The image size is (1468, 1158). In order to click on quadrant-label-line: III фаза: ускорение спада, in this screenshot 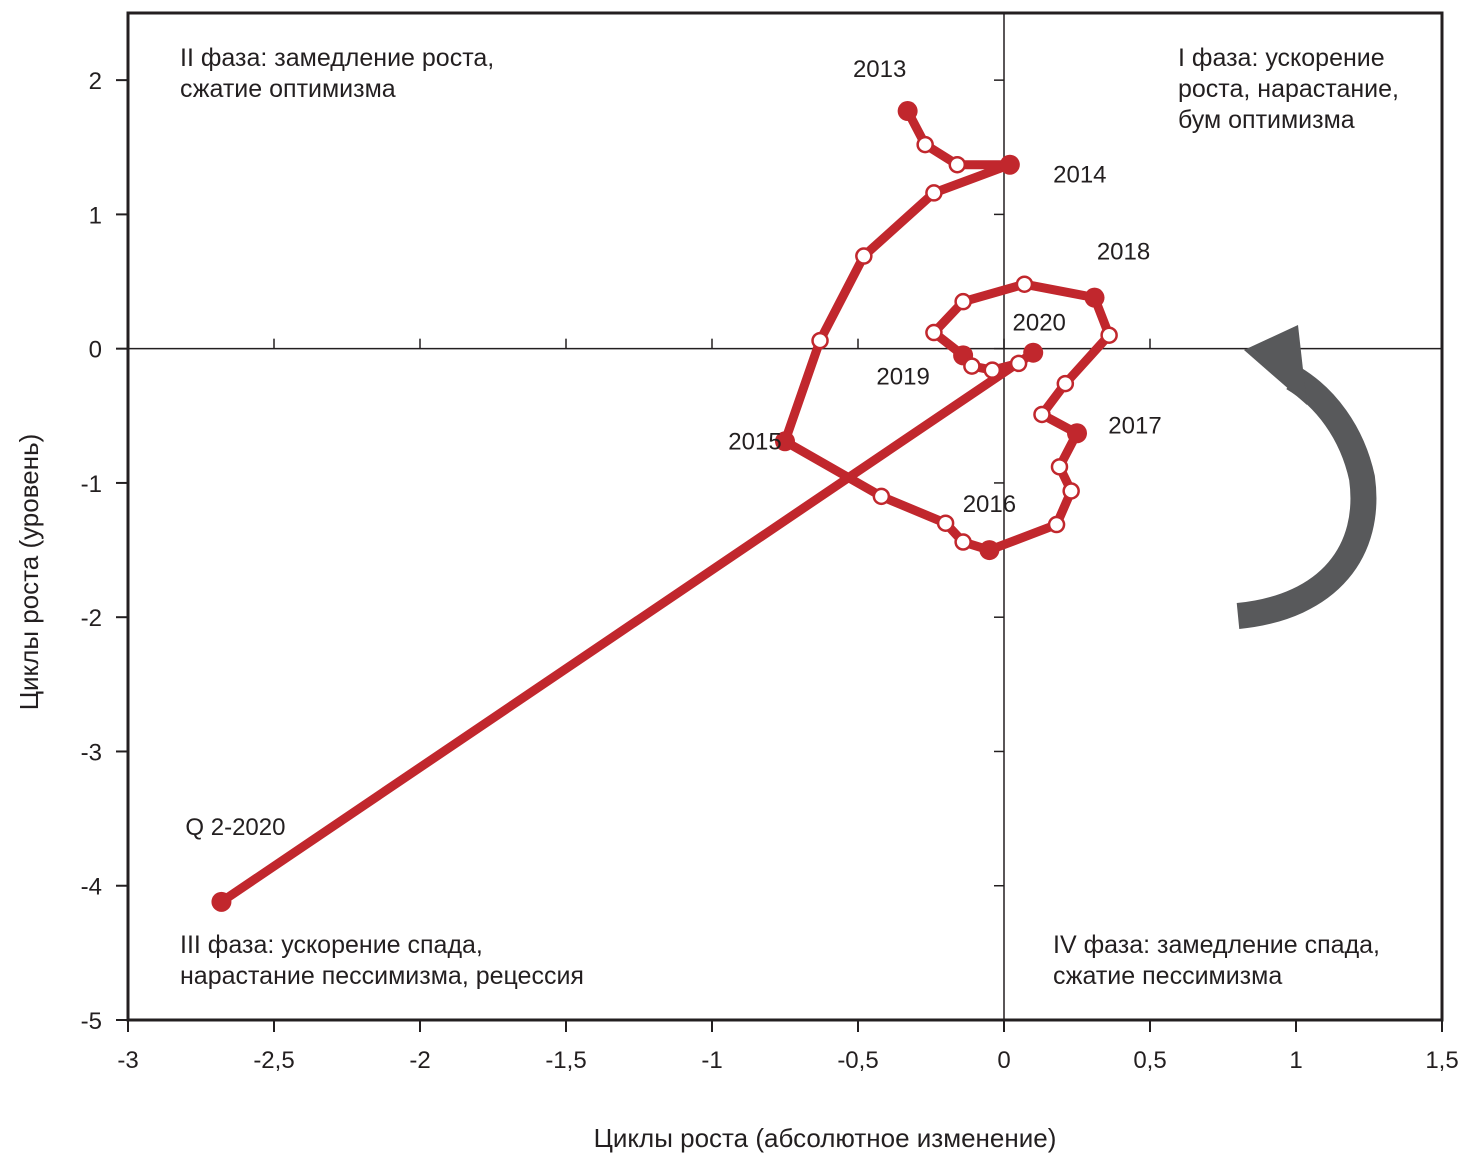, I will do `click(331, 945)`.